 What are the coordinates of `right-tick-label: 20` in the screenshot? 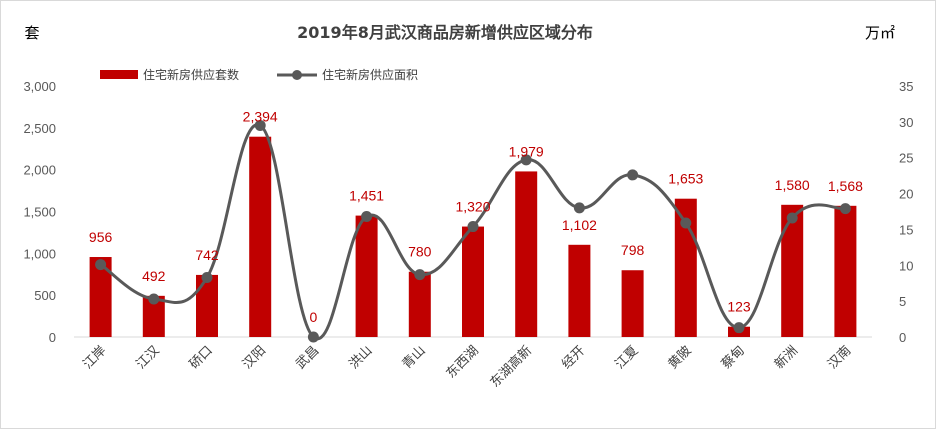 It's located at (906, 194).